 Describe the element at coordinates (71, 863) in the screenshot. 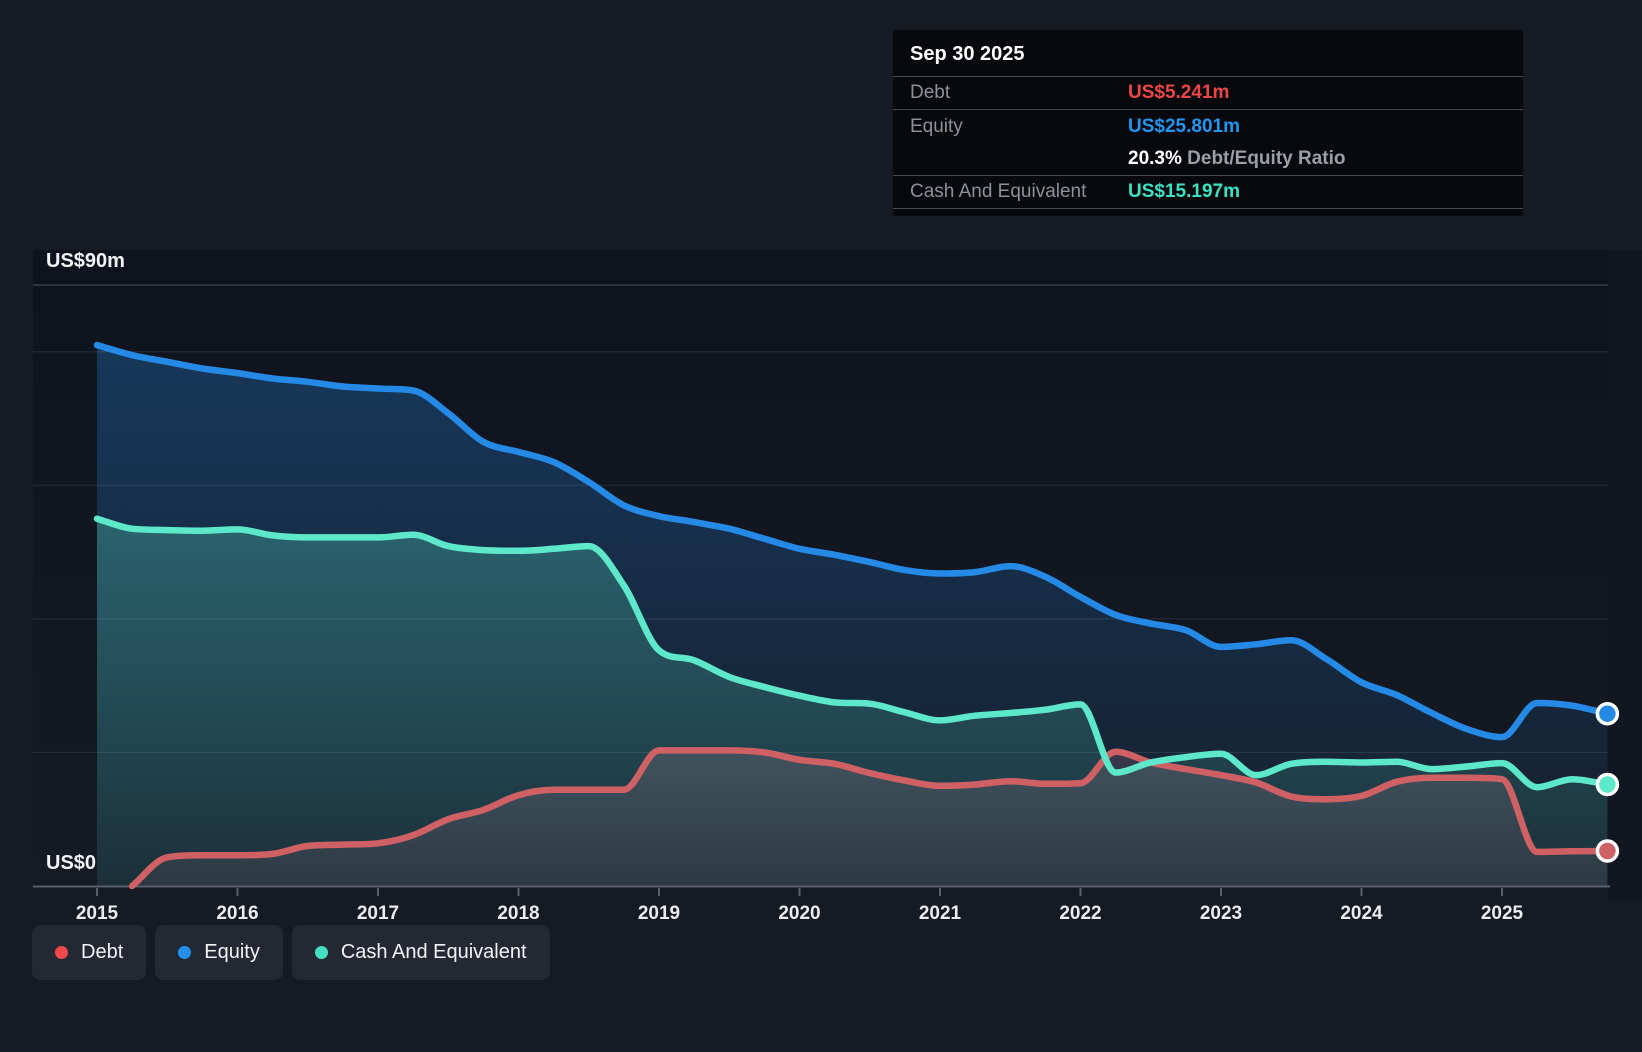

I see `y-axis-zero-label: US$0` at that location.